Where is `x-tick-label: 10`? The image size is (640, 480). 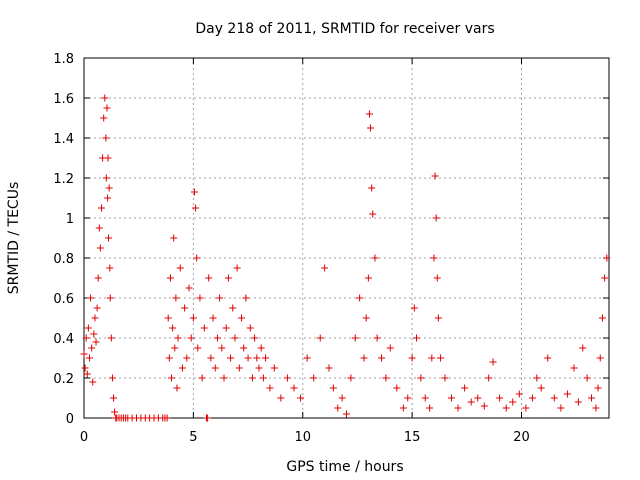
x-tick-label: 10 is located at coordinates (302, 437).